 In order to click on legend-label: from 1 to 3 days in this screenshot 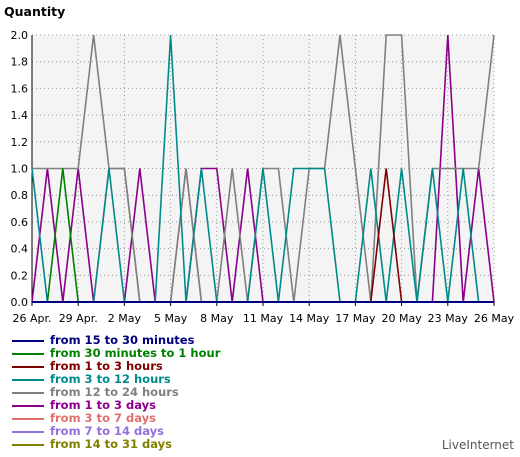, I will do `click(103, 405)`.